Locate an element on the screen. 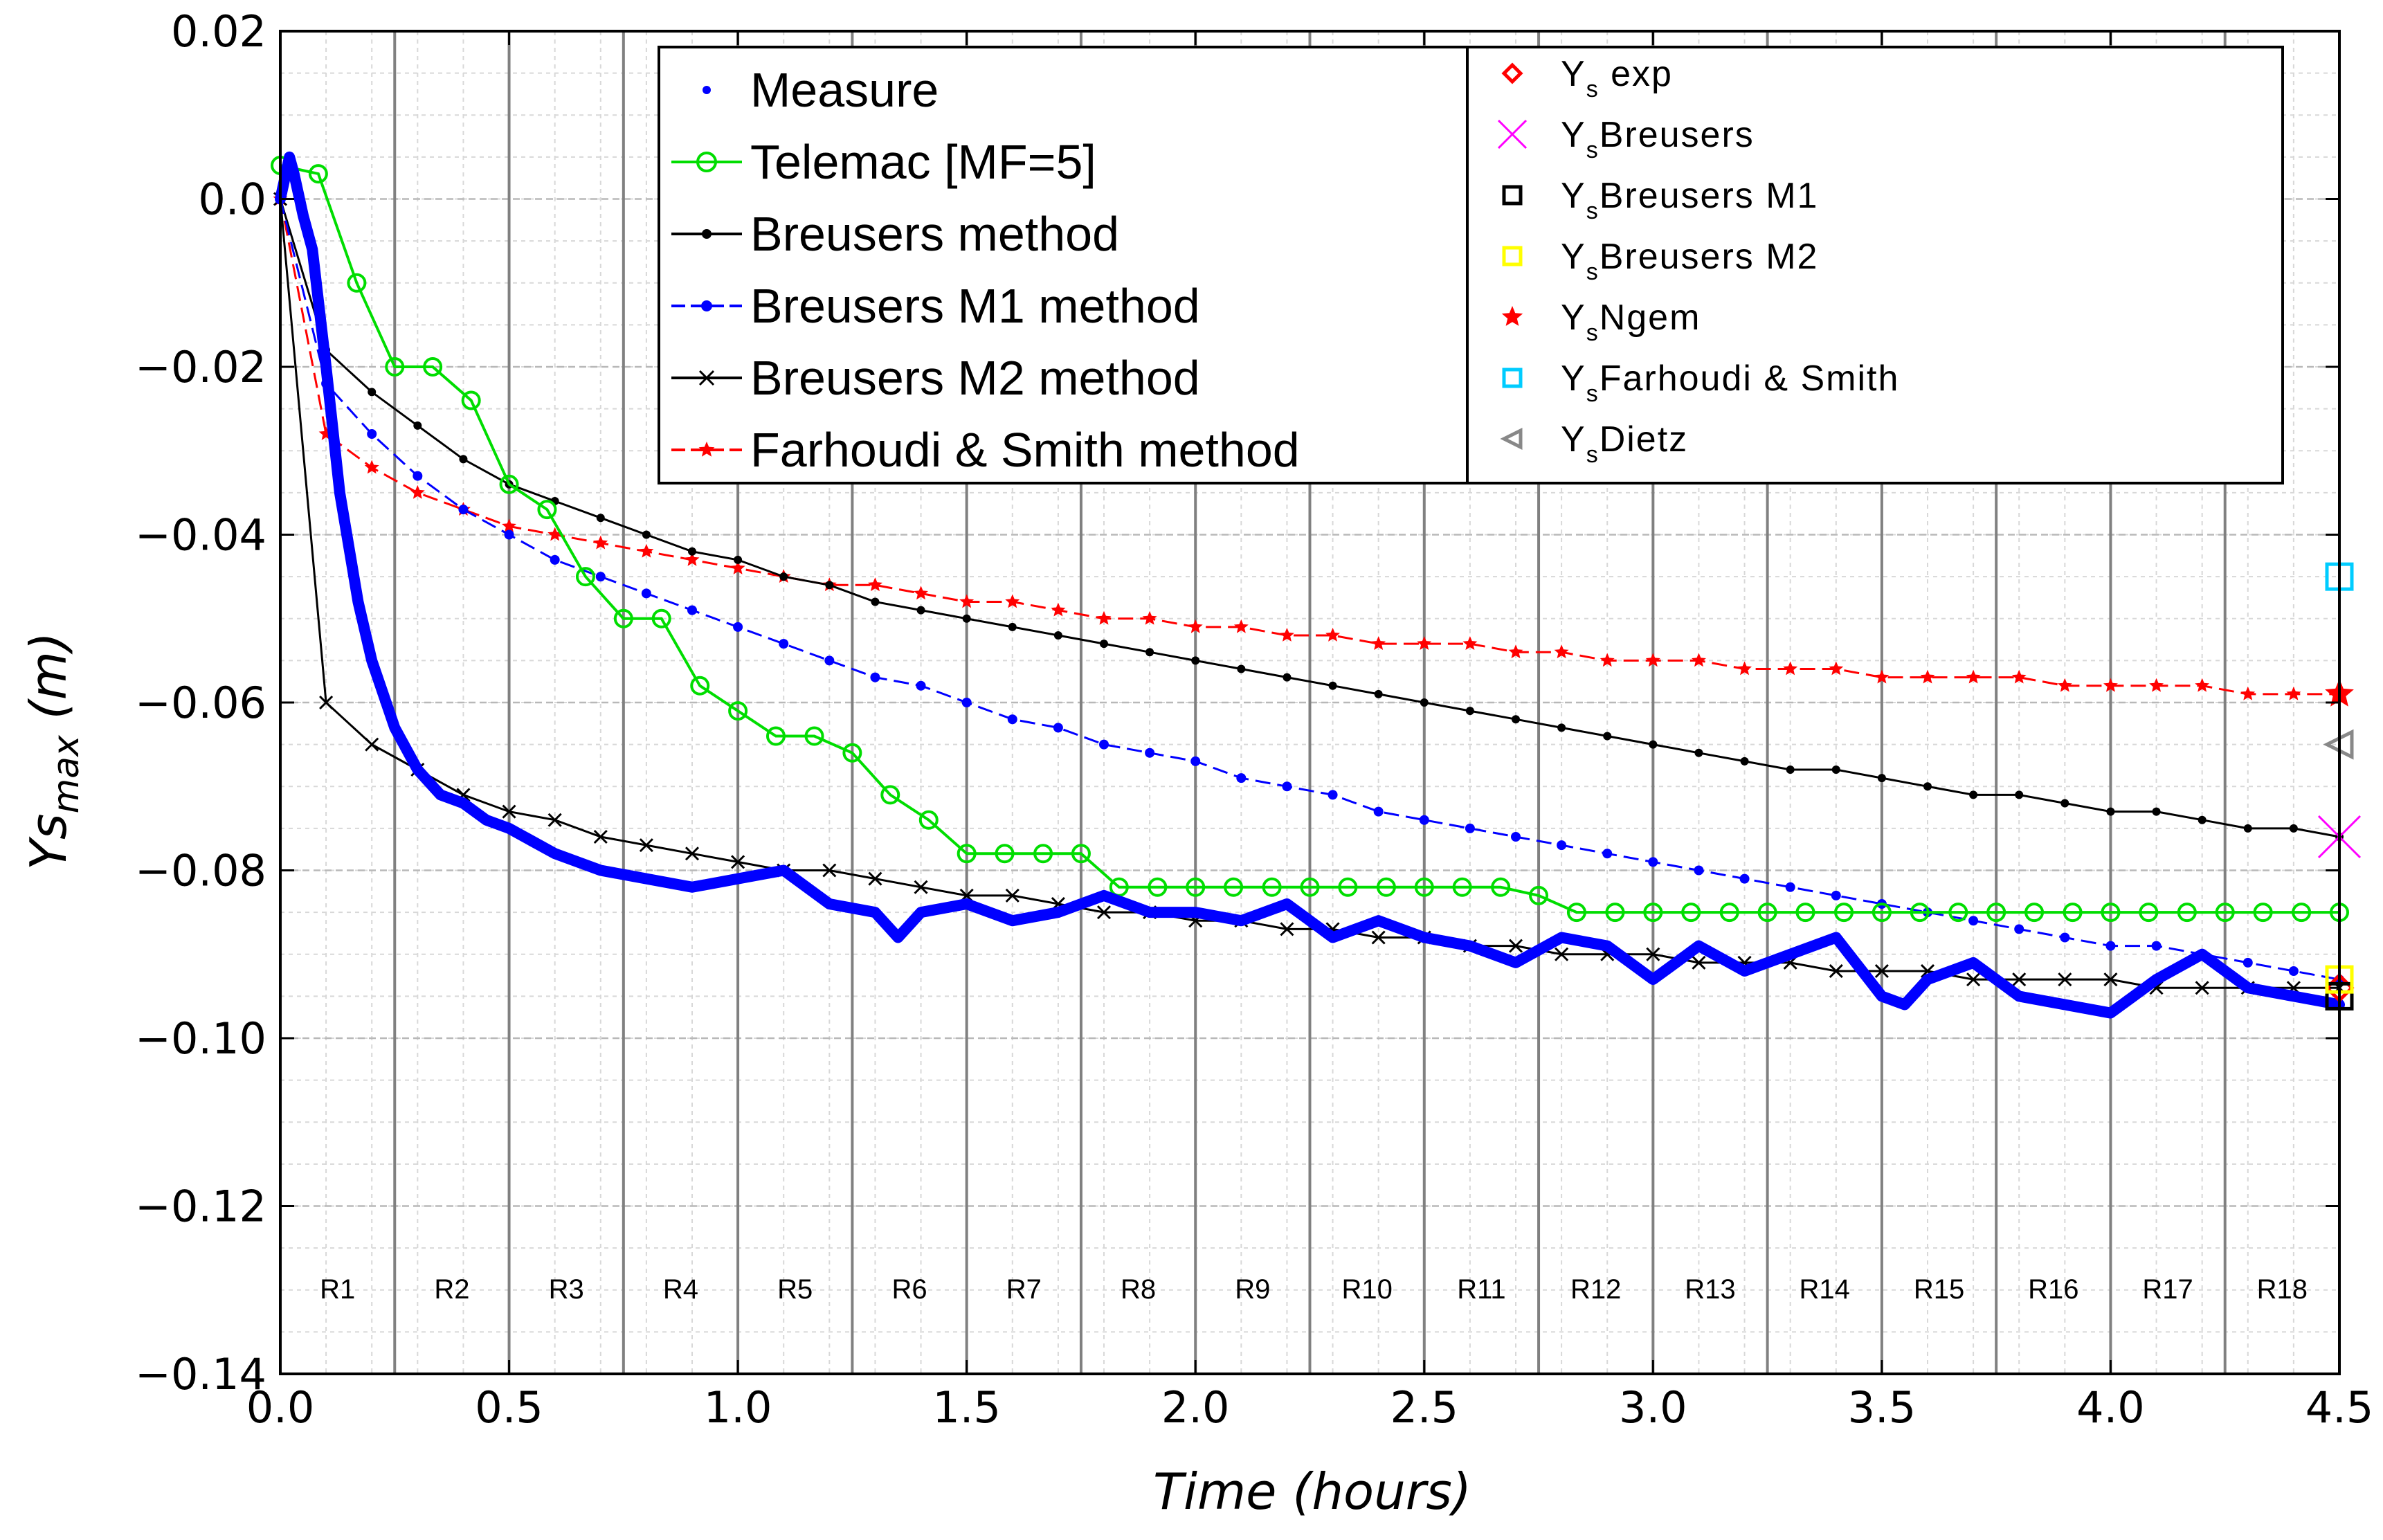 This screenshot has height=1540, width=2383. x-tick-label: 2.5 is located at coordinates (1424, 1407).